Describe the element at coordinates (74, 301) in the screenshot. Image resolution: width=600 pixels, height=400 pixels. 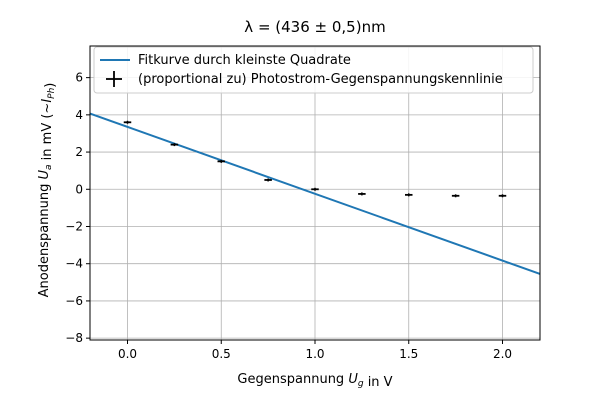
I see `y-tick-label: −6` at that location.